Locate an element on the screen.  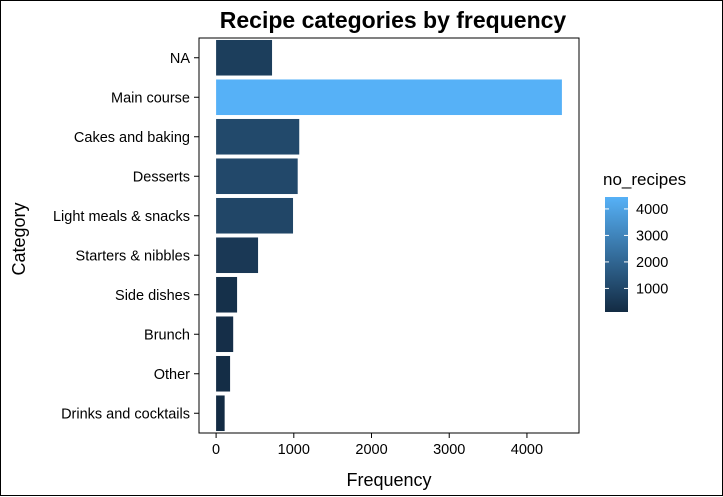
x-tick-label-1: 1000 is located at coordinates (294, 450).